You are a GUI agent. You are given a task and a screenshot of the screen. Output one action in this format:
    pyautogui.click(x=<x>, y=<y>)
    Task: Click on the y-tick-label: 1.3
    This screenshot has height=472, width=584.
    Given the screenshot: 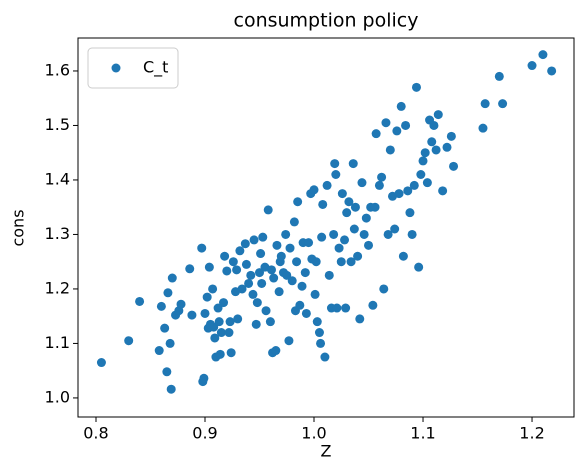 What is the action you would take?
    pyautogui.click(x=57, y=233)
    